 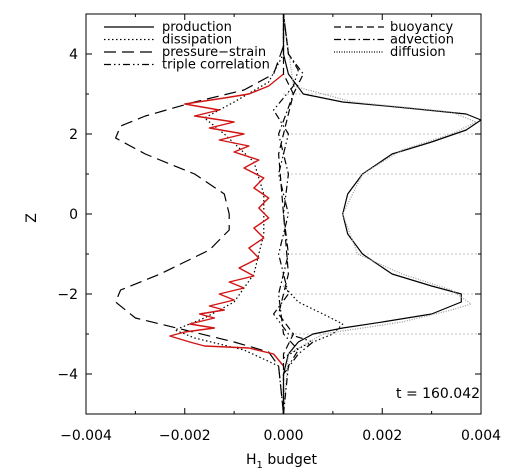 I want to click on x-axis-label: H1 budget, so click(x=282, y=461).